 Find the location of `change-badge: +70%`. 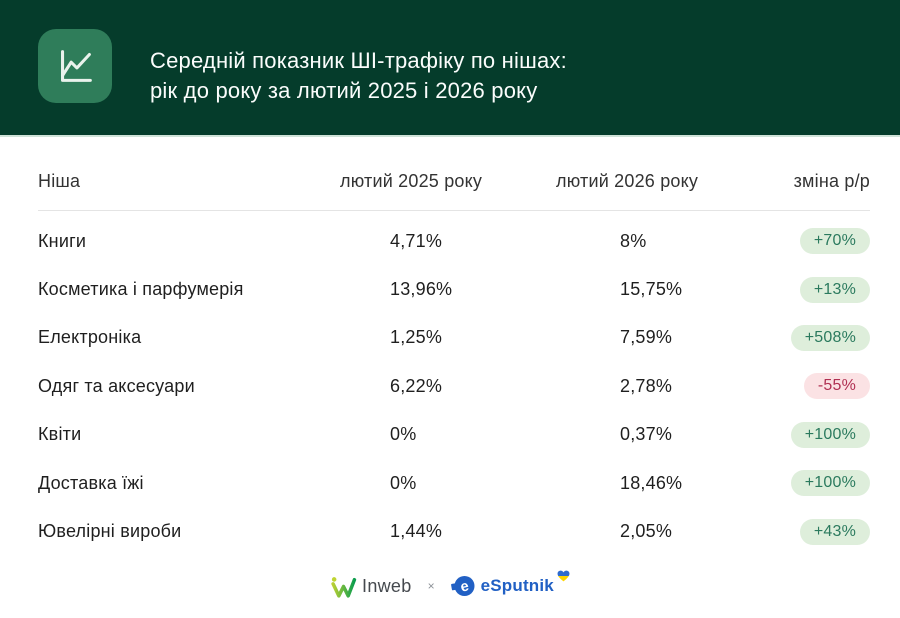

change-badge: +70% is located at coordinates (834, 241).